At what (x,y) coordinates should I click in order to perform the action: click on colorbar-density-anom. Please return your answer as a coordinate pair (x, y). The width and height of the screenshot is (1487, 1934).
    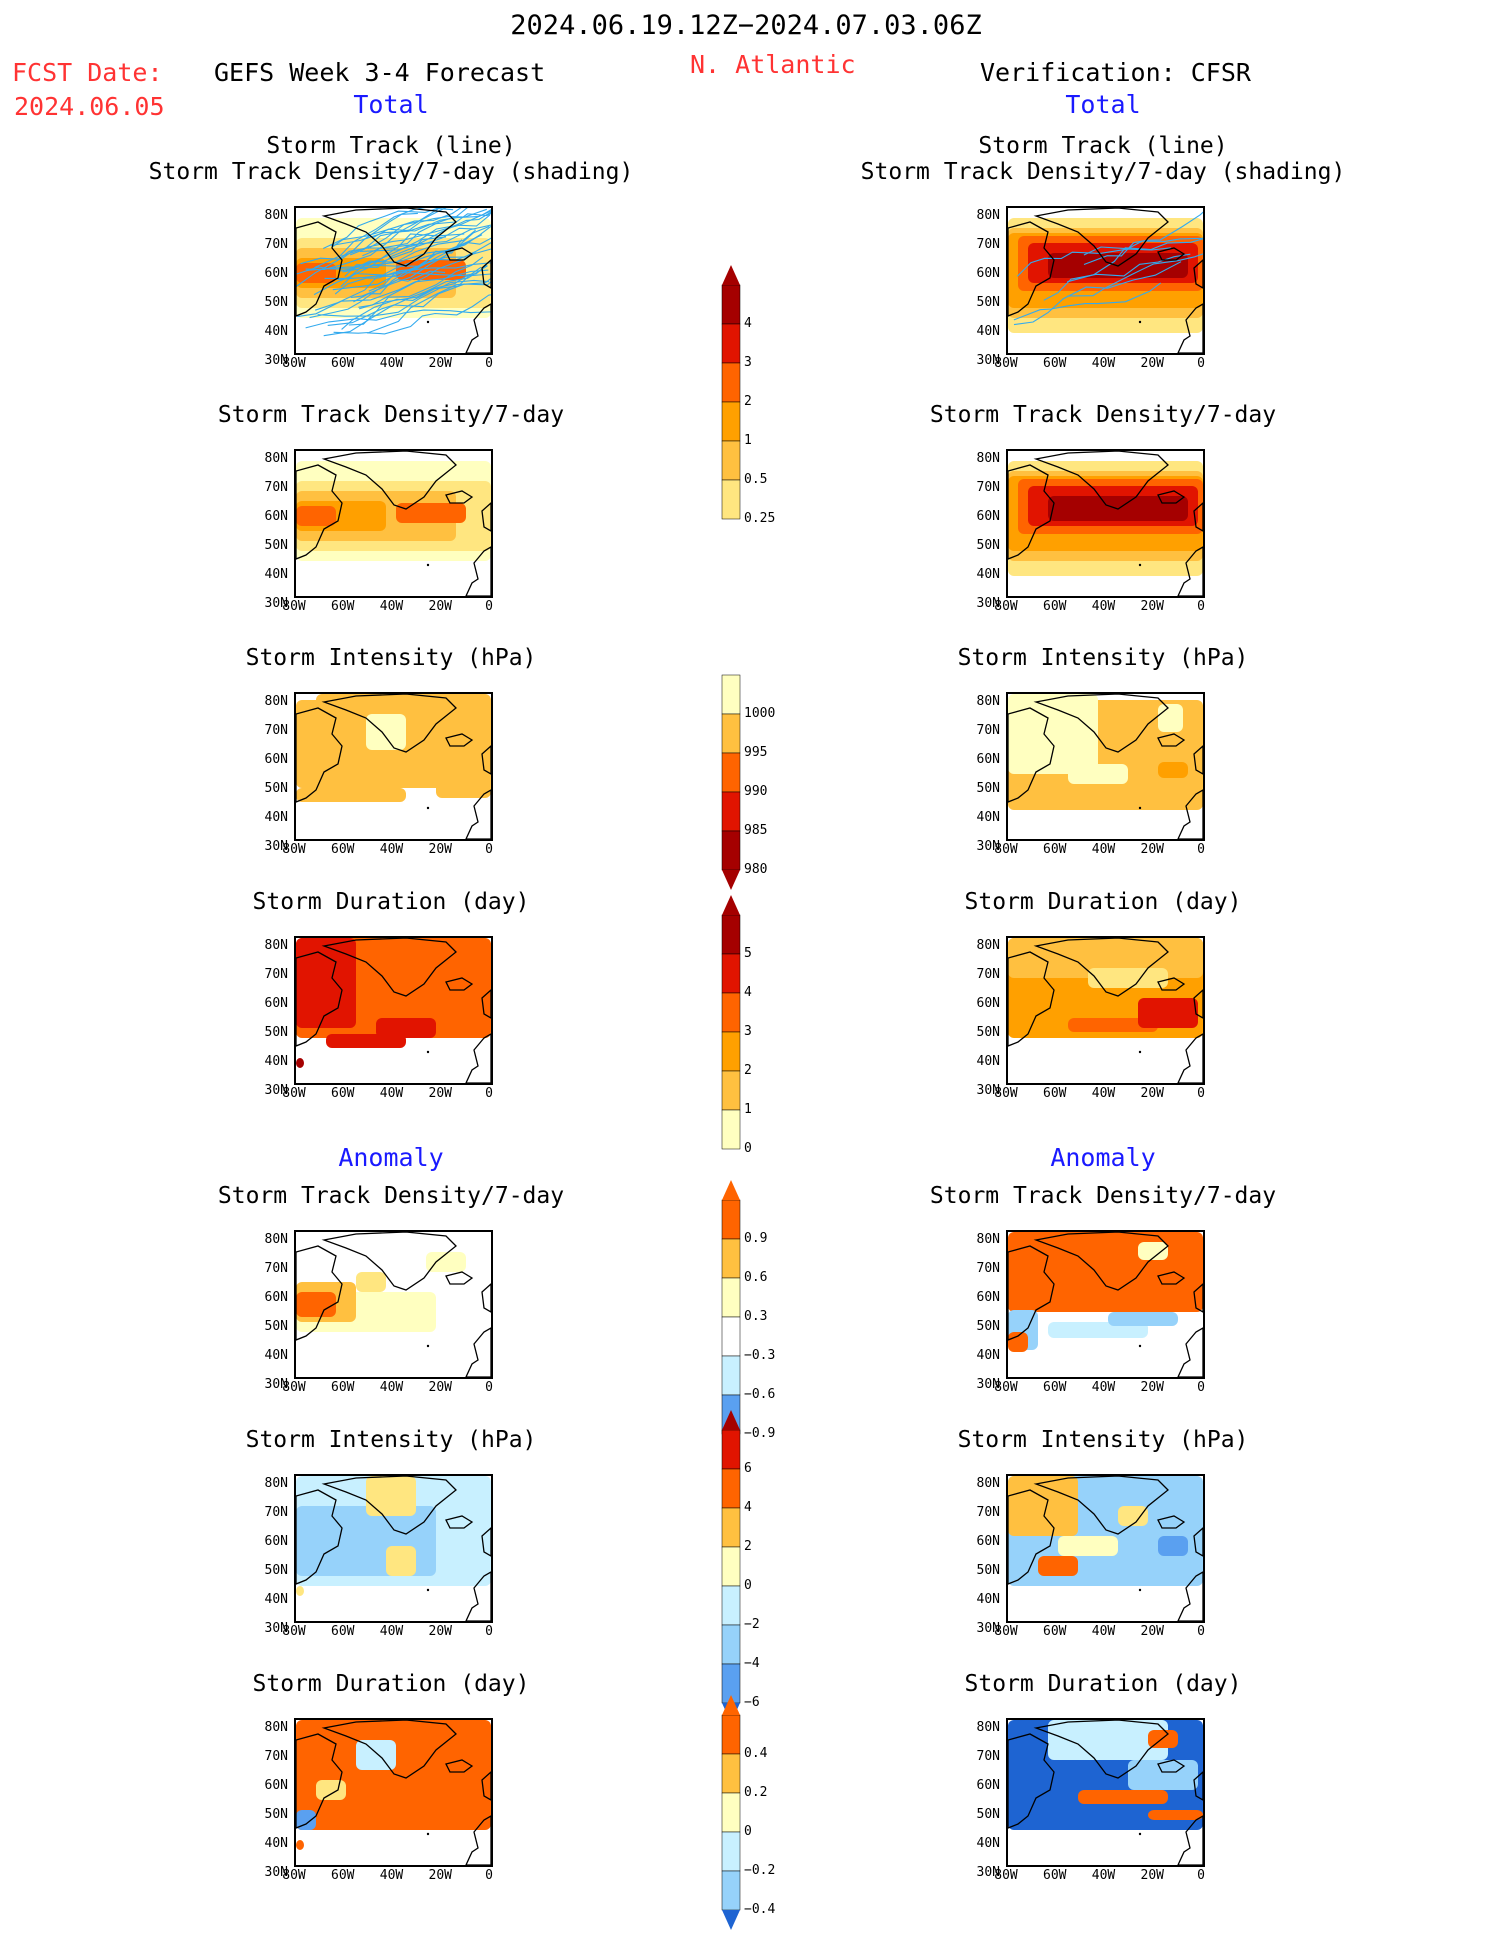
    Looking at the image, I should click on (731, 1319).